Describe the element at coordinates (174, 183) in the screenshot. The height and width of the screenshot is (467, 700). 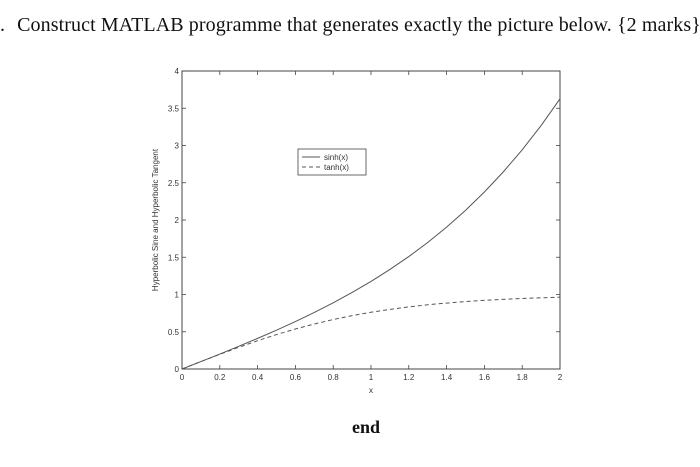
I see `y-tick-label: 2.5` at that location.